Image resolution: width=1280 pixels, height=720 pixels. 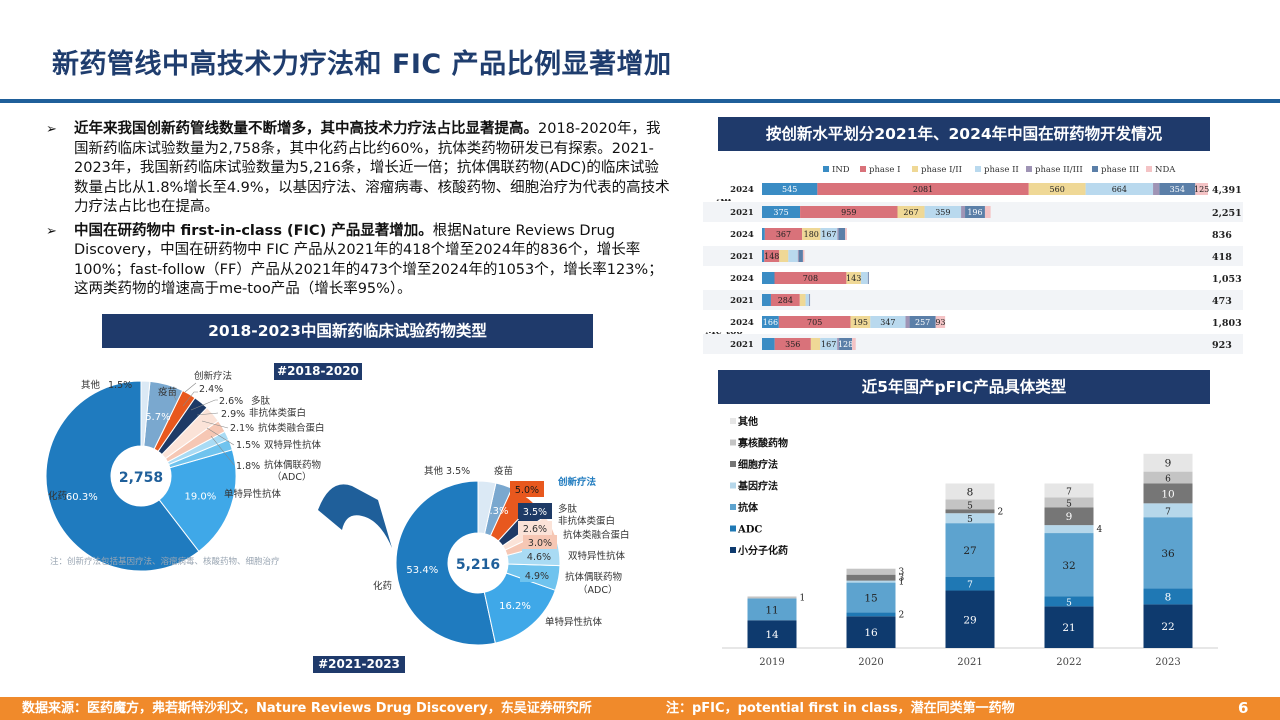 What do you see at coordinates (748, 507) in the screenshot?
I see `legend-label: 抗体` at bounding box center [748, 507].